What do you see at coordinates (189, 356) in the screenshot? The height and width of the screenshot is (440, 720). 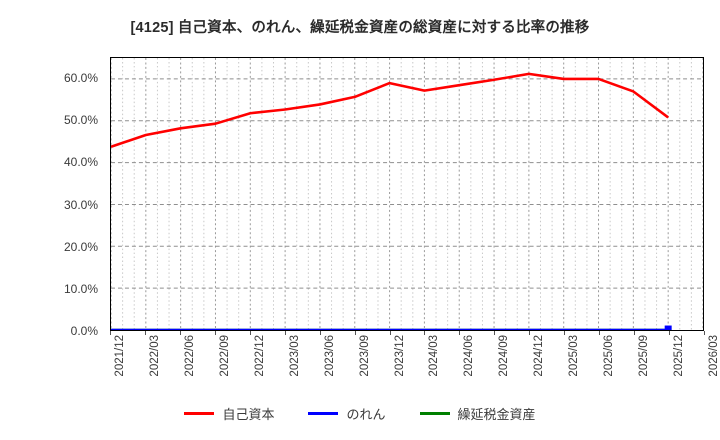 I see `x-axis-tick-label: 2022/06` at bounding box center [189, 356].